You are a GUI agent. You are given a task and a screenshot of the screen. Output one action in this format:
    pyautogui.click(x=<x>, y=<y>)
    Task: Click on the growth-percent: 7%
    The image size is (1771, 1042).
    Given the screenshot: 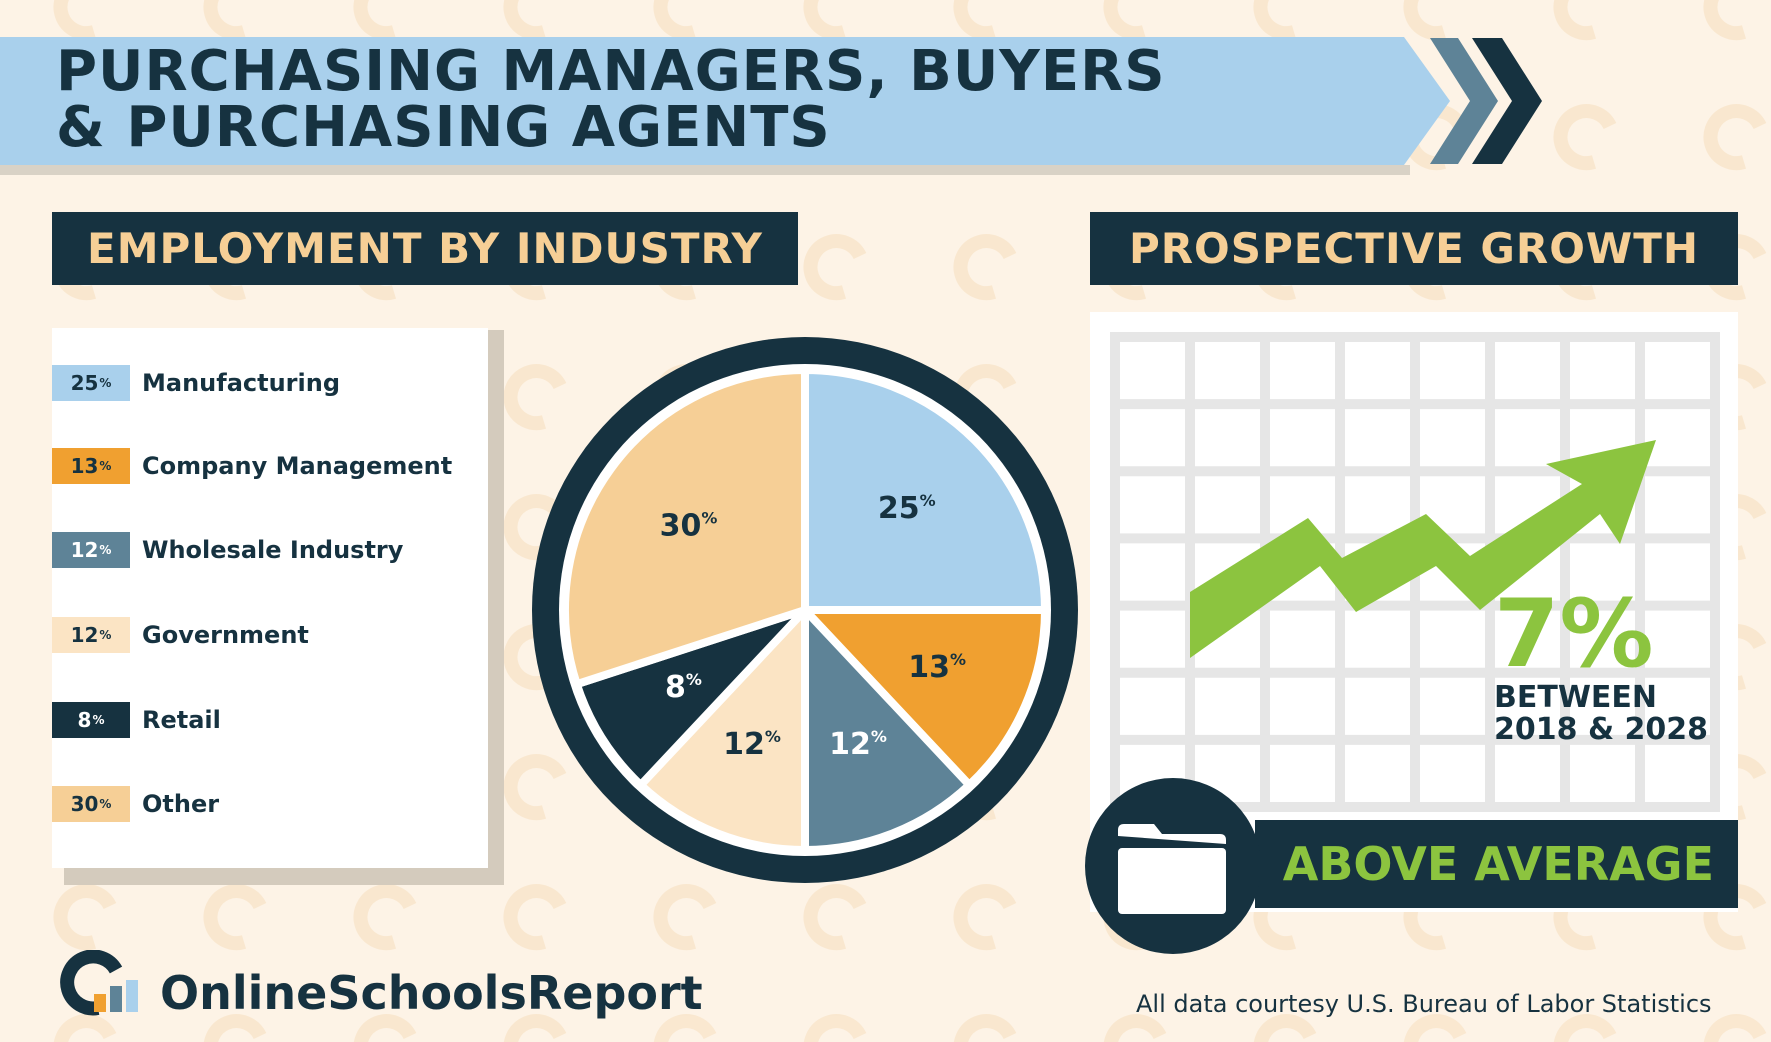 What is the action you would take?
    pyautogui.click(x=1574, y=634)
    